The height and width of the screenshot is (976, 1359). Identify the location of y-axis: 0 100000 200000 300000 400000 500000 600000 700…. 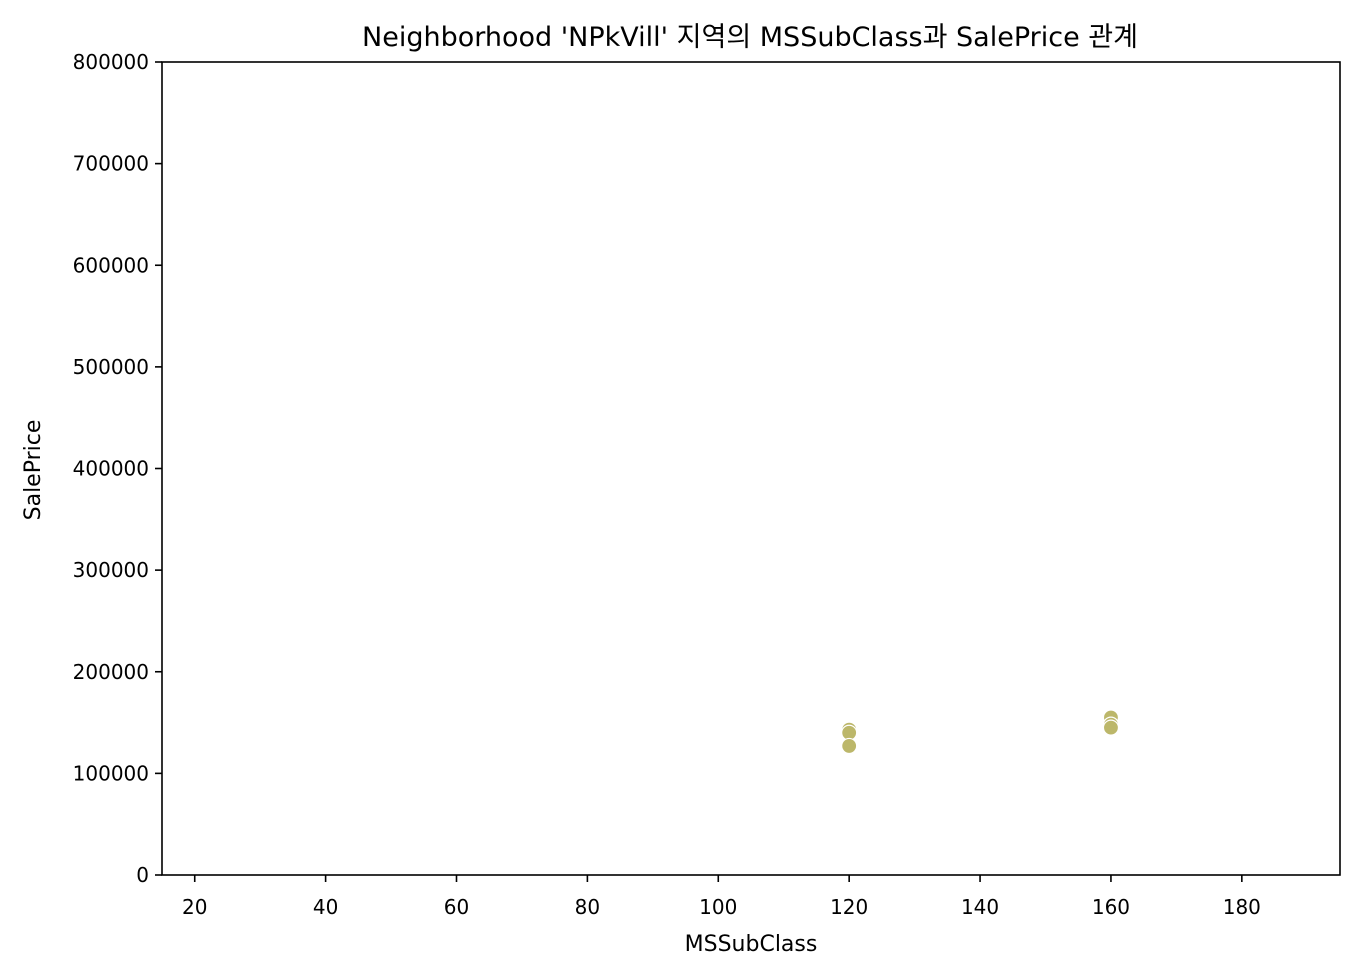
(117, 468).